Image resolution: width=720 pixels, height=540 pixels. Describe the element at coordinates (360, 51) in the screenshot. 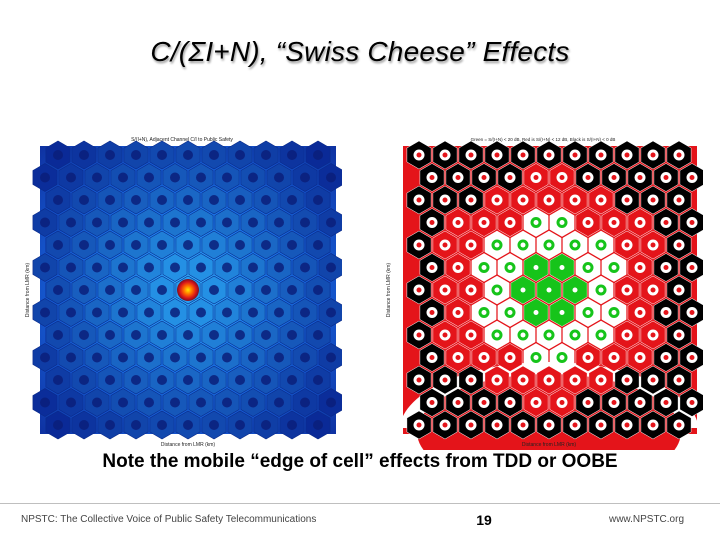

I see `slide-title: C/(ΣI+N), “Swiss Cheese” Effects` at that location.